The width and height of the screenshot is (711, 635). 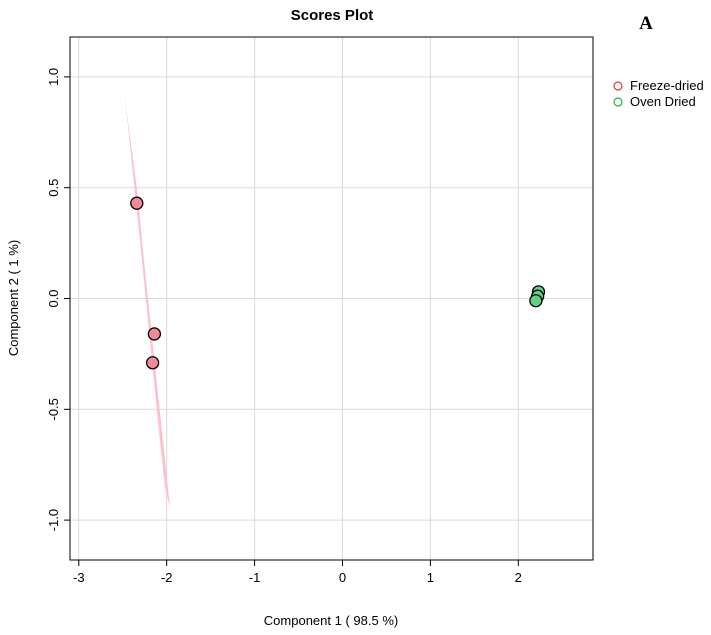 What do you see at coordinates (53, 77) in the screenshot?
I see `y-tick-label: 1.0` at bounding box center [53, 77].